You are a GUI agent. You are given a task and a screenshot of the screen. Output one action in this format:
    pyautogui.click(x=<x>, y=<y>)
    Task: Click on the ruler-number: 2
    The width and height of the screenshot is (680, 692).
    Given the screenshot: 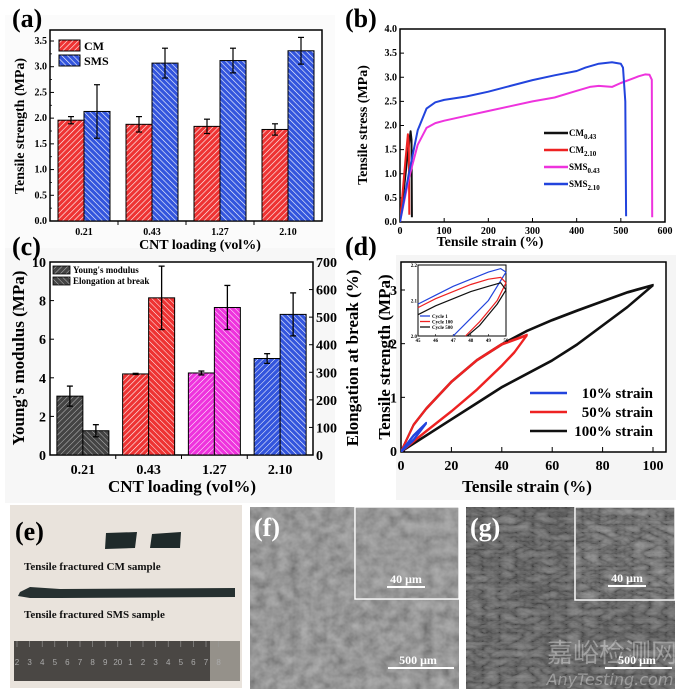 What is the action you would take?
    pyautogui.click(x=17, y=662)
    